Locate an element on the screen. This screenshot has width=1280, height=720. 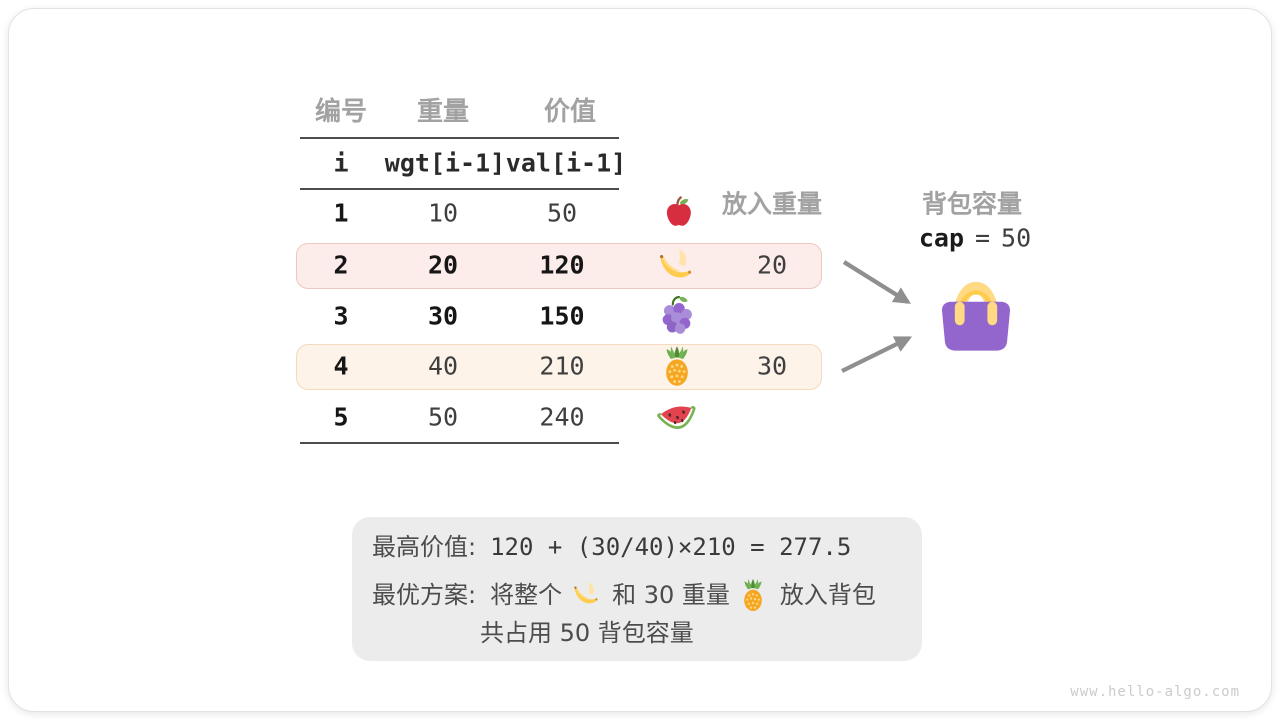
capacity-value: 50 is located at coordinates (1016, 238).